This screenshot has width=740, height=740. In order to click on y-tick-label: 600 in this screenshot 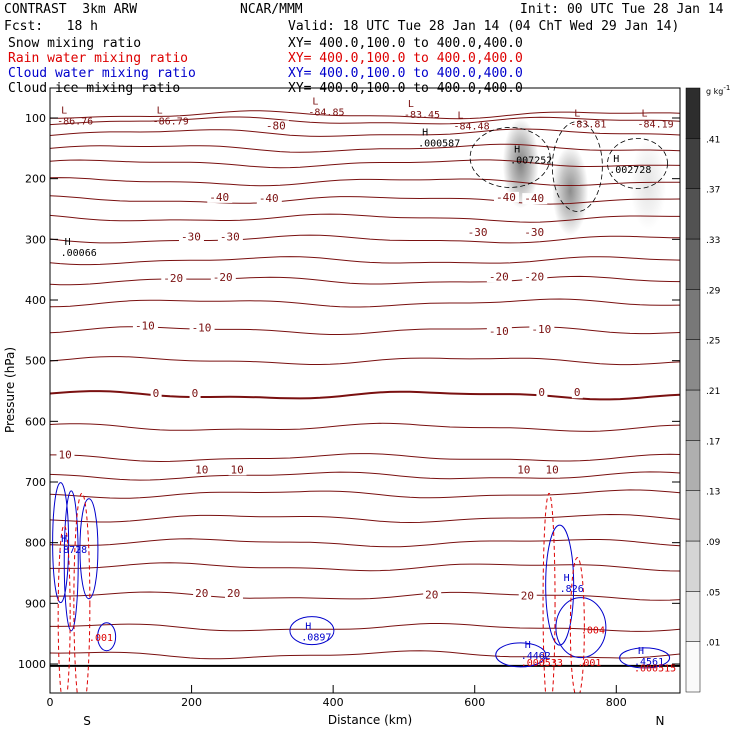, I will do `click(35, 421)`.